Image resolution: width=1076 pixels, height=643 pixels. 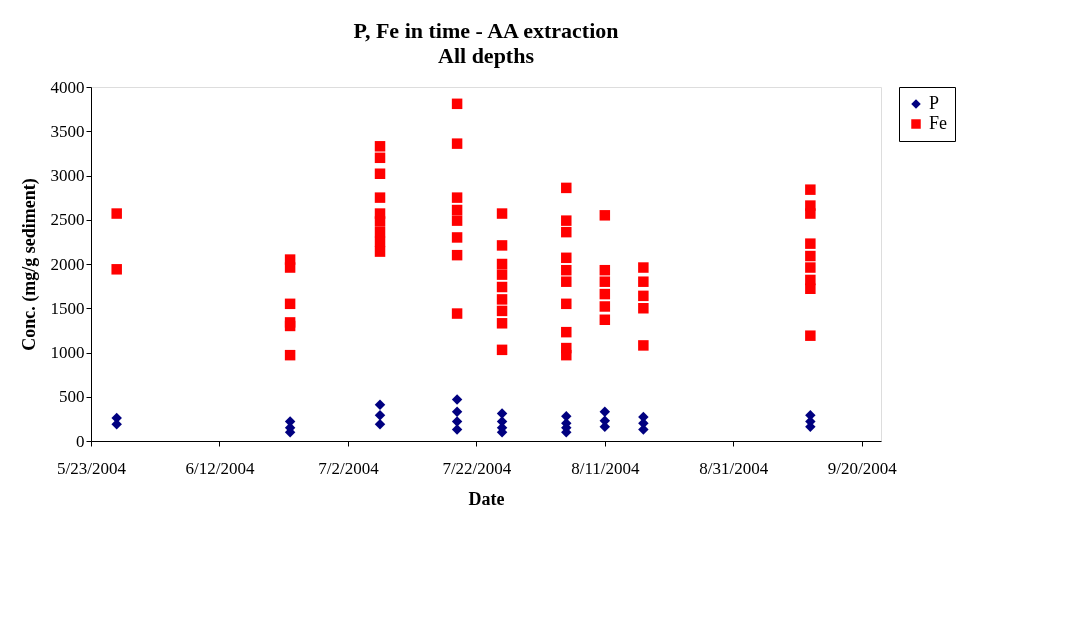 What do you see at coordinates (862, 468) in the screenshot?
I see `x-tick-label: 9/20/2004` at bounding box center [862, 468].